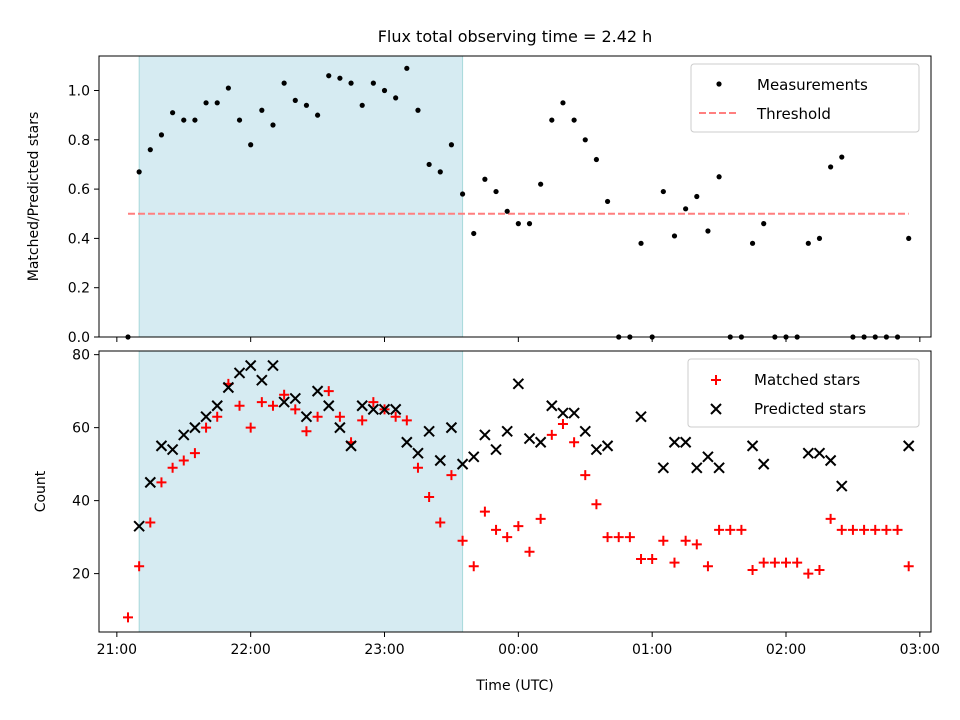  Describe the element at coordinates (786, 650) in the screenshot. I see `x-tick-label: 02:00` at that location.